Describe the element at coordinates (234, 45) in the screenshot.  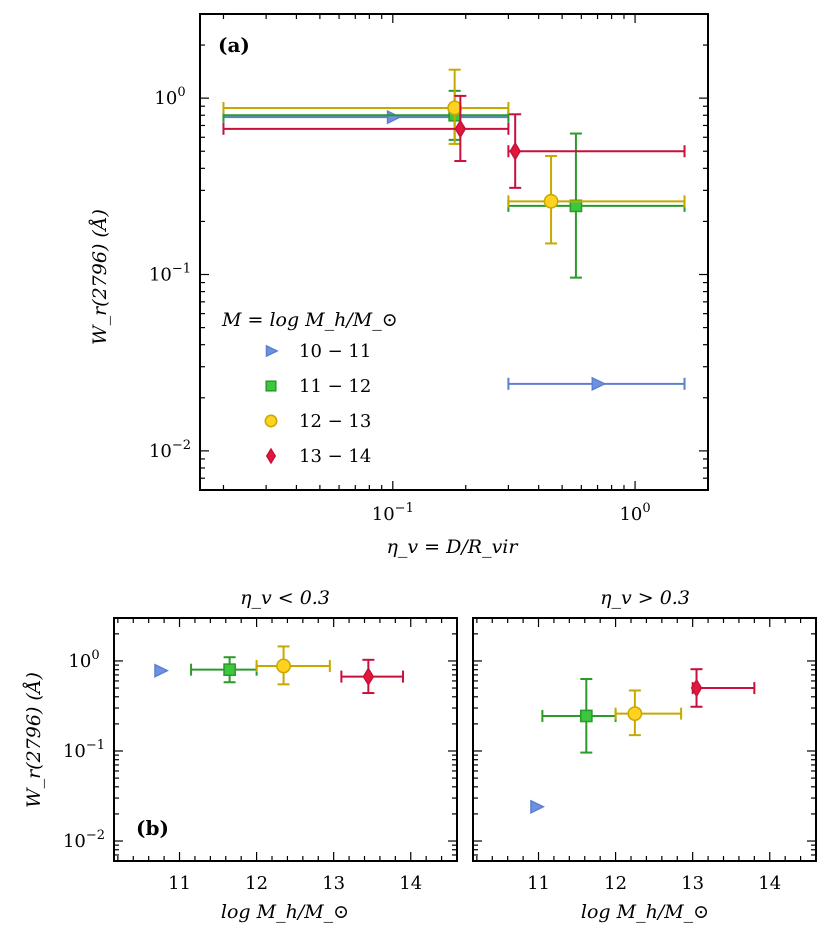
I see `panel-a-label: (a)` at that location.